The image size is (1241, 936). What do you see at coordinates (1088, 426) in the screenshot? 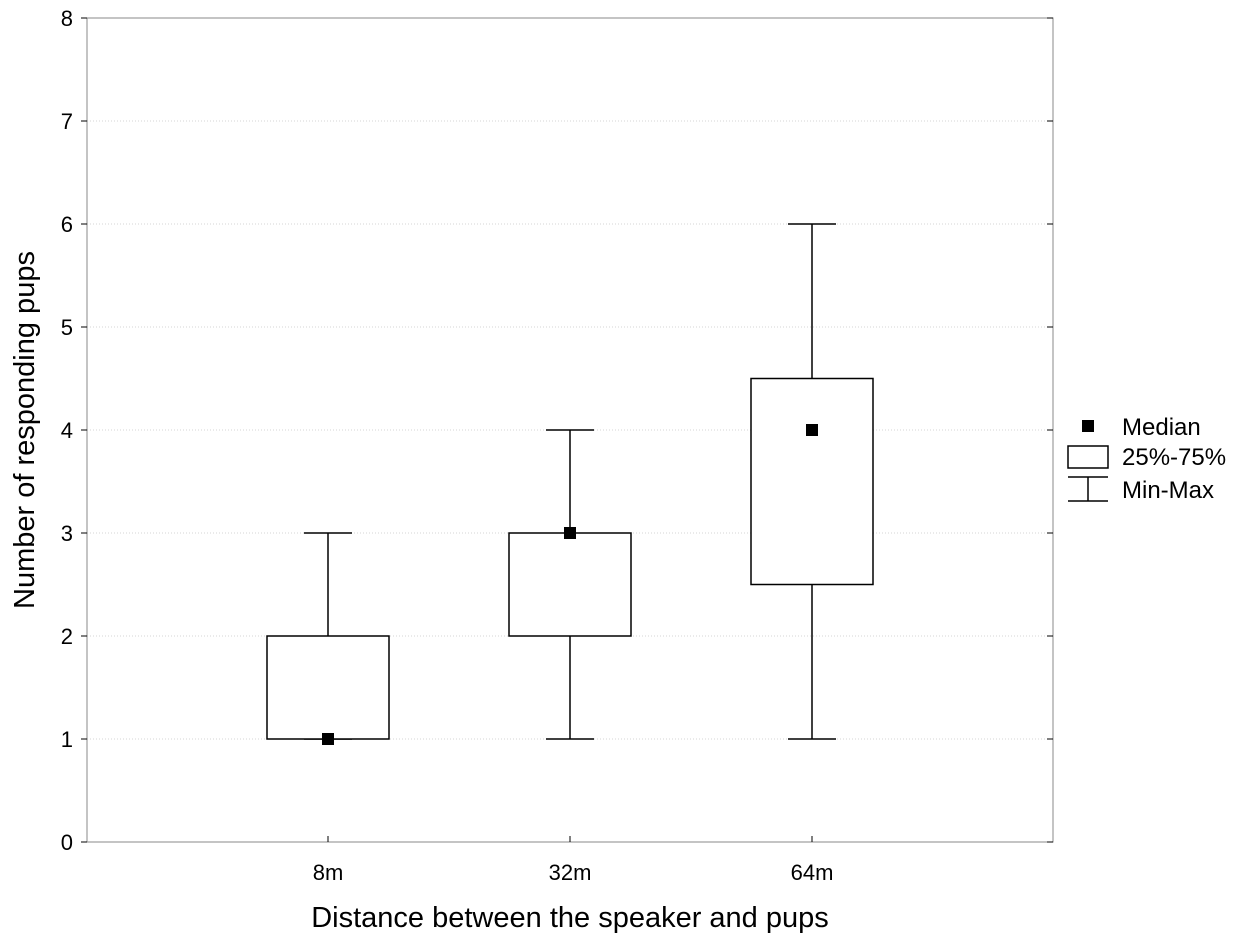
I see `legend-median-marker` at bounding box center [1088, 426].